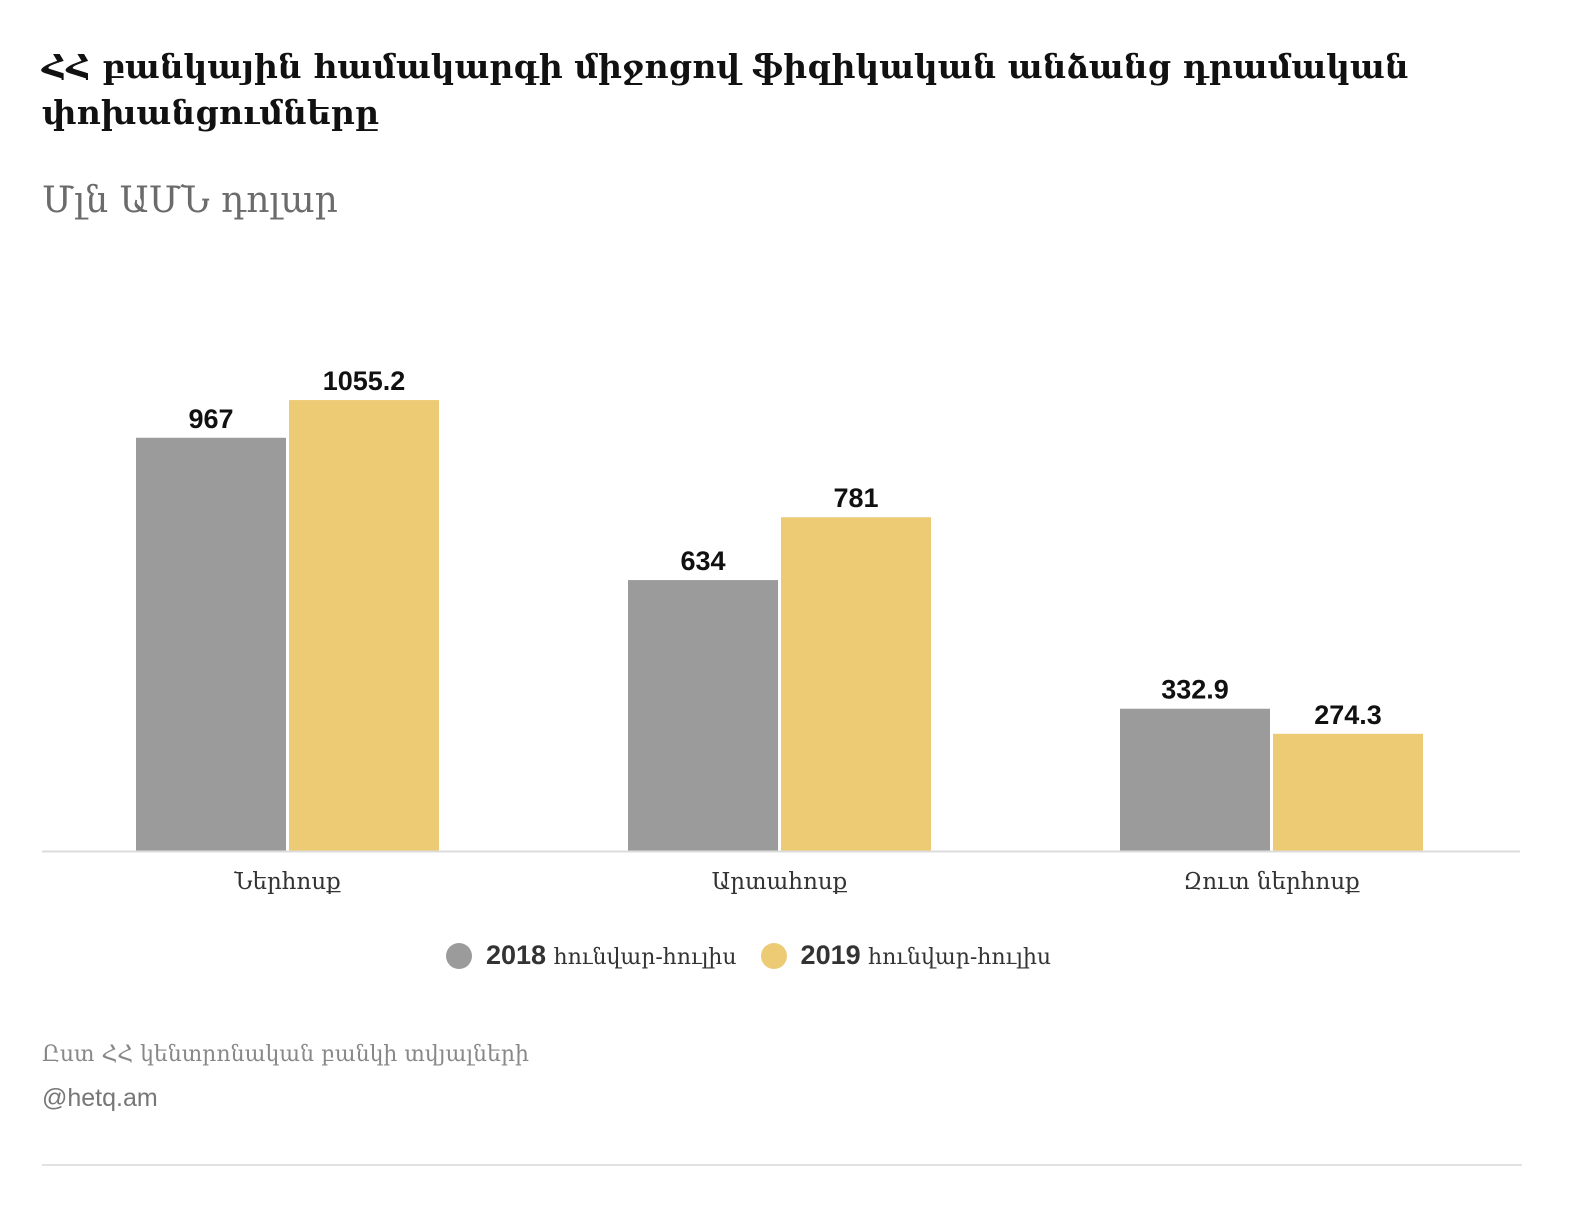 The width and height of the screenshot is (1592, 1206). I want to click on legend-period-2019: հունվար-հուլիս, so click(960, 957).